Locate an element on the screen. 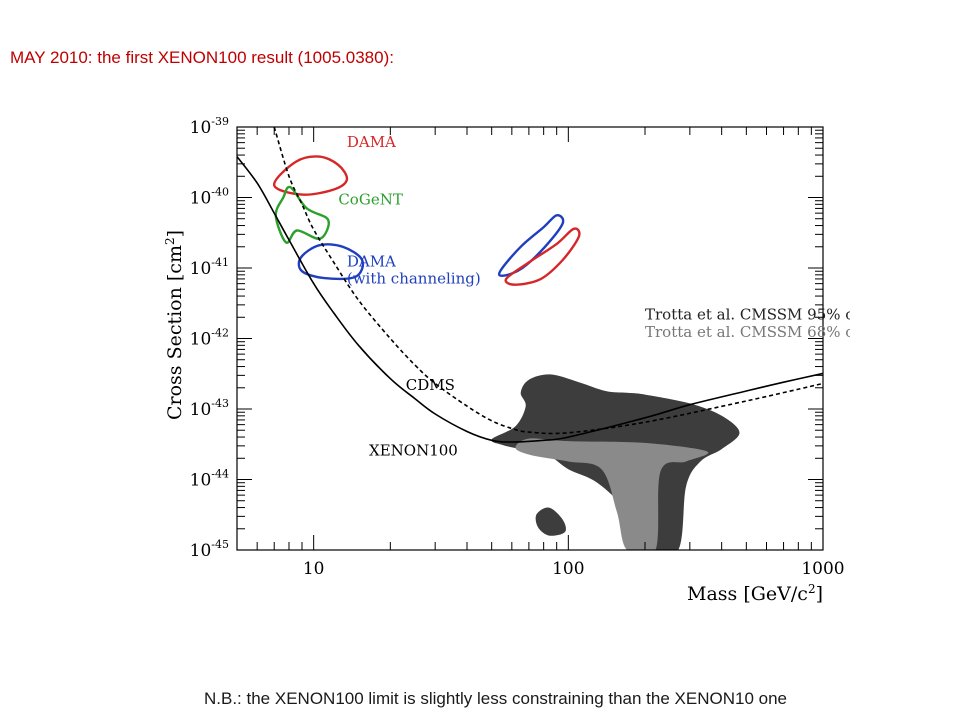  annotation-trotta-et-al-cmssm-68-c-l: Trotta et al. CMSSM 68% c.l. is located at coordinates (747, 332).